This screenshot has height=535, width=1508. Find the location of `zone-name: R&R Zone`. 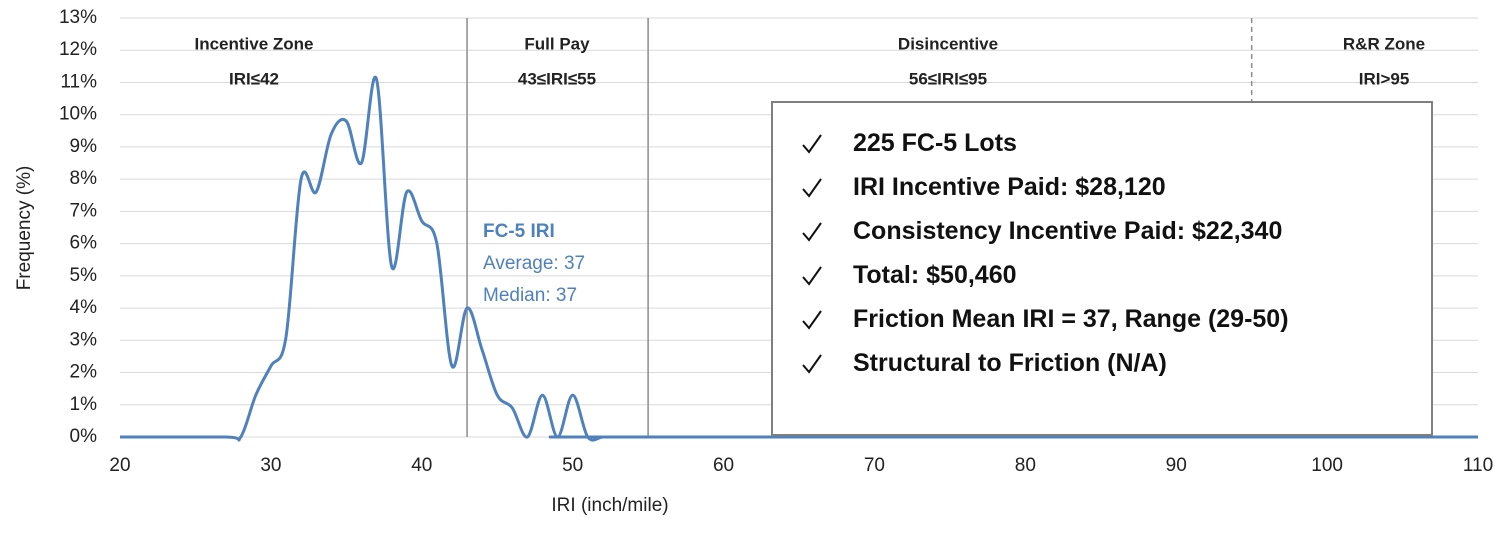

zone-name: R&R Zone is located at coordinates (1384, 43).